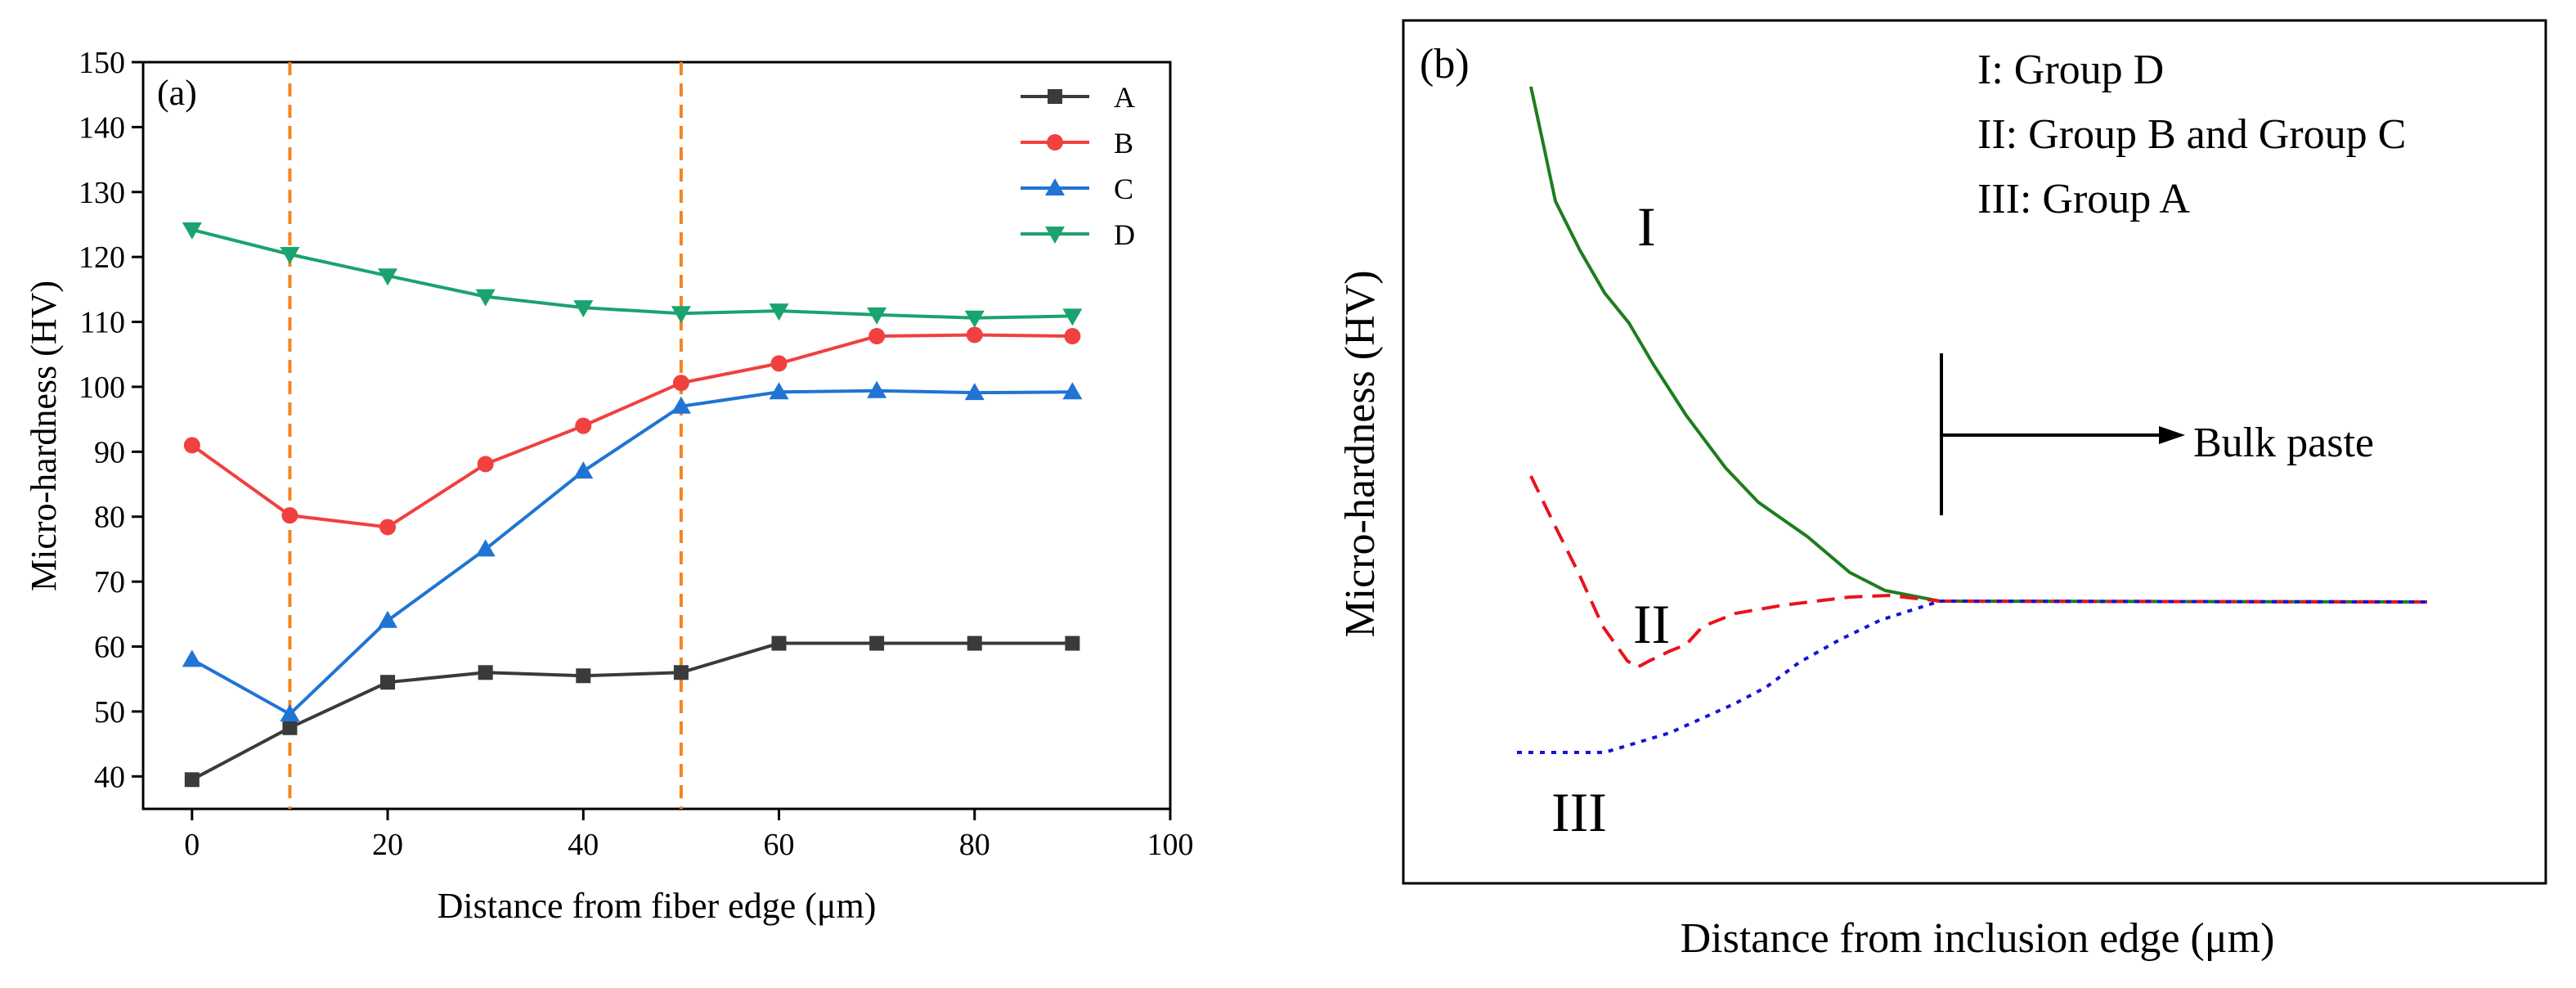 This screenshot has width=2576, height=988. I want to click on legend-label: B, so click(1124, 143).